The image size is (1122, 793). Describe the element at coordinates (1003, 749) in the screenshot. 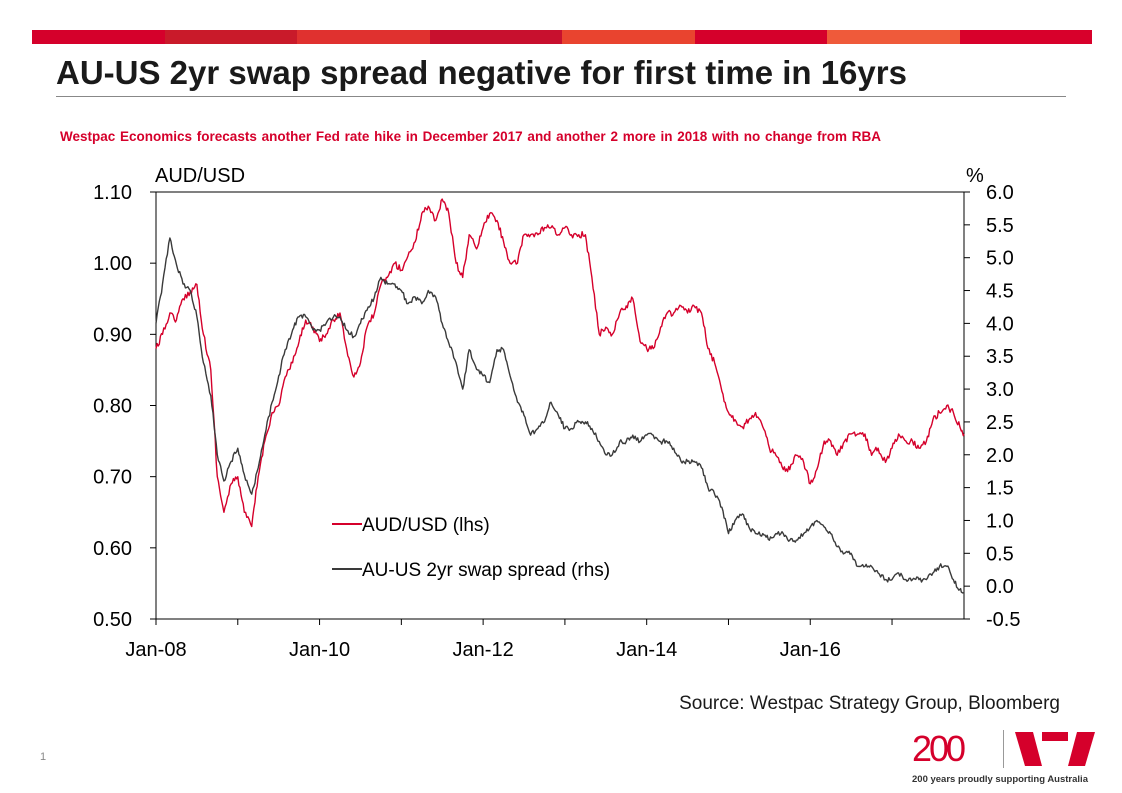

I see `logo-divider` at that location.